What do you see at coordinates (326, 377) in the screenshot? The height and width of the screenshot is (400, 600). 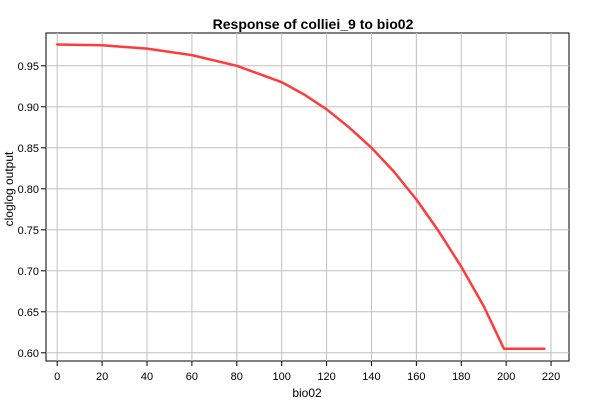 I see `x-tick-label: 120` at bounding box center [326, 377].